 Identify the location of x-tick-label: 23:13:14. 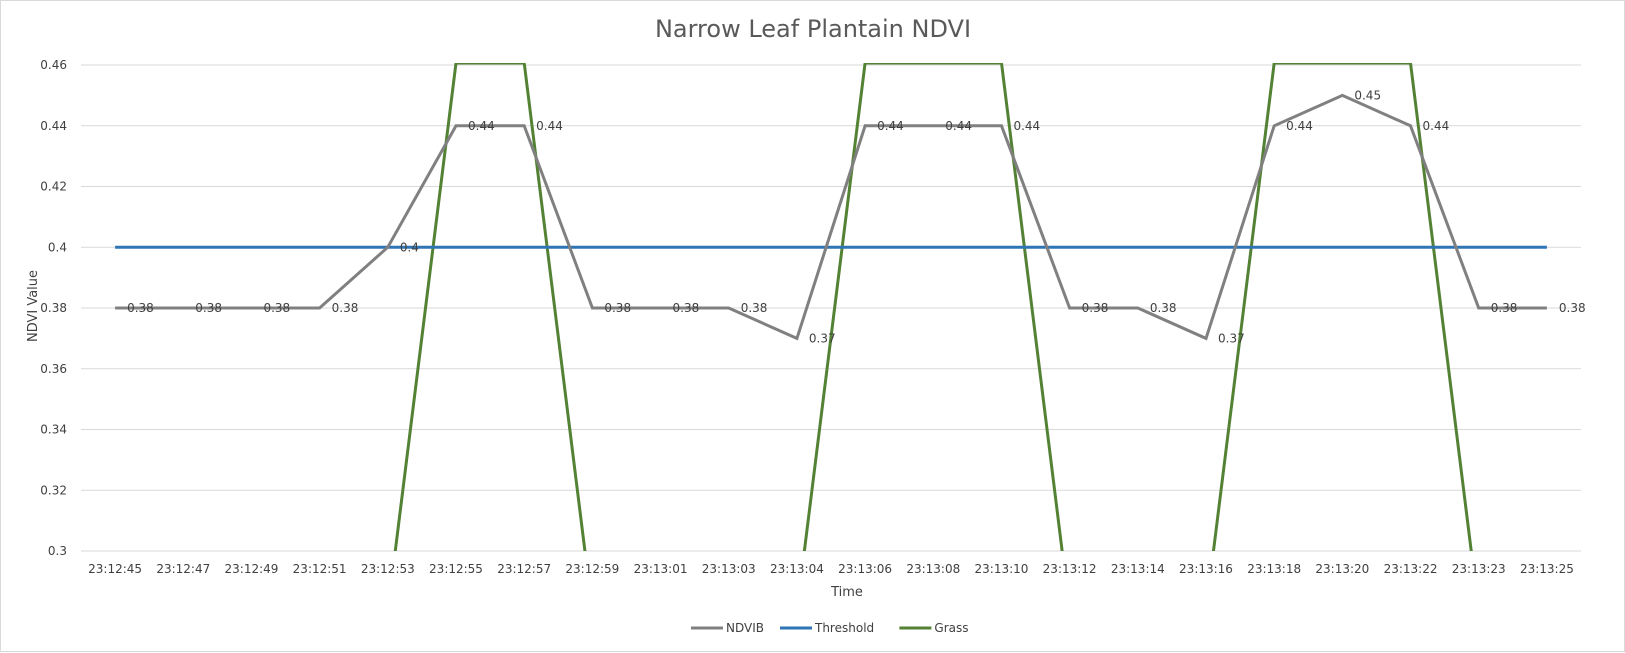
(1138, 569).